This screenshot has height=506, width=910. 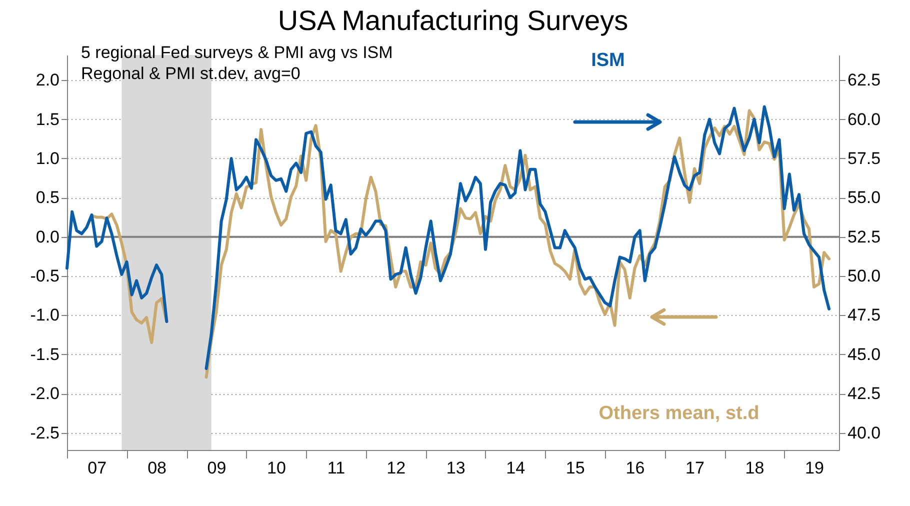 What do you see at coordinates (45, 315) in the screenshot?
I see `y-tick-label: -1.0` at bounding box center [45, 315].